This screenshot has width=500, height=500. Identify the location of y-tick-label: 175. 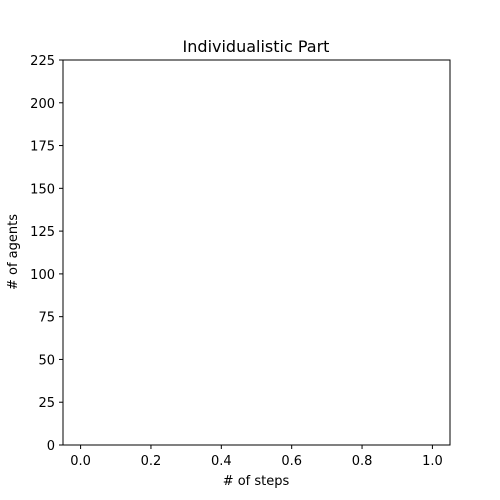
(42, 147).